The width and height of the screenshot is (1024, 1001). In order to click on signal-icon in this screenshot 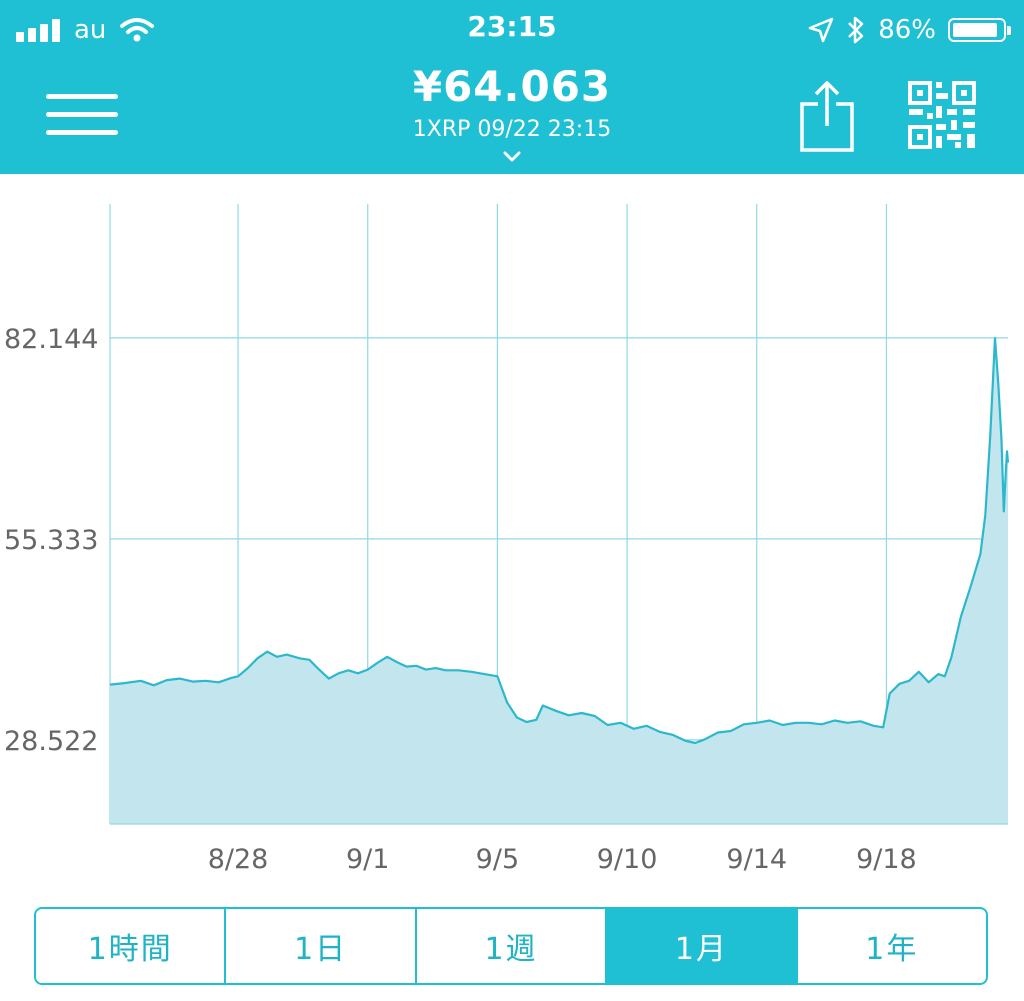, I will do `click(38, 30)`.